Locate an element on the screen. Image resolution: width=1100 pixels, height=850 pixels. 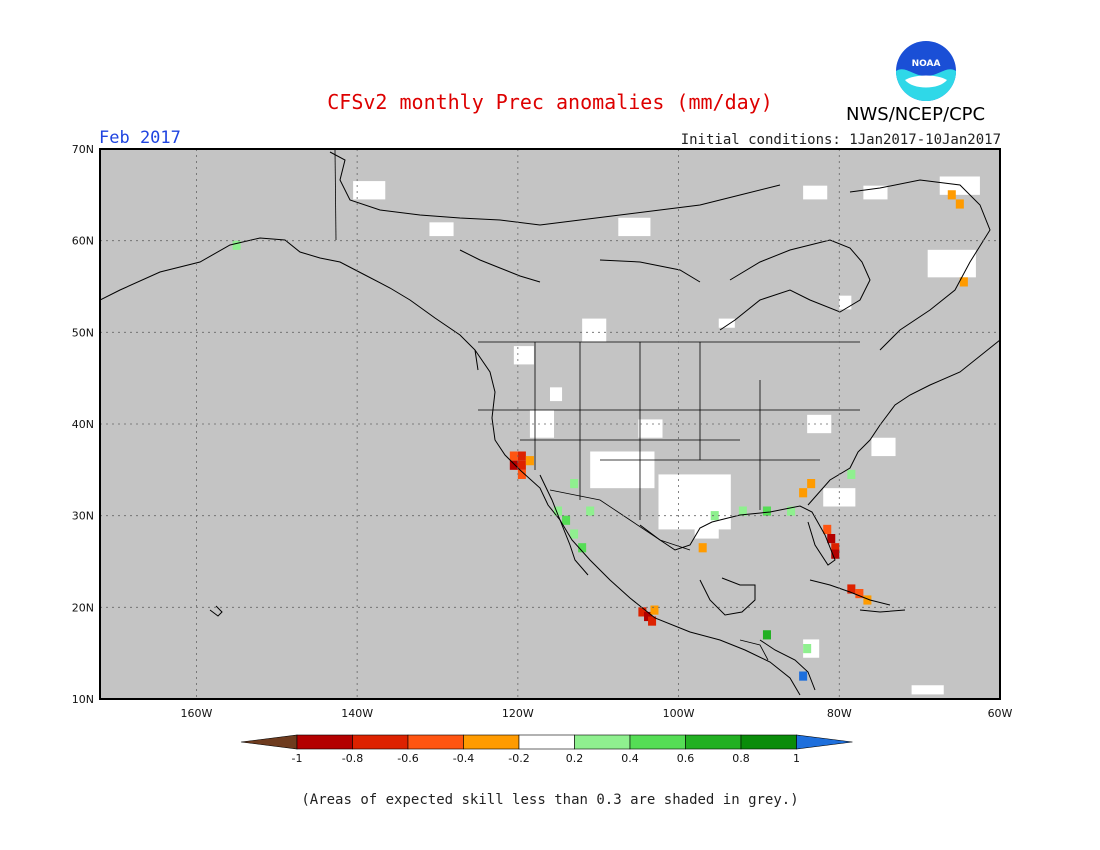
longitude-label: 160W is located at coordinates (196, 713).